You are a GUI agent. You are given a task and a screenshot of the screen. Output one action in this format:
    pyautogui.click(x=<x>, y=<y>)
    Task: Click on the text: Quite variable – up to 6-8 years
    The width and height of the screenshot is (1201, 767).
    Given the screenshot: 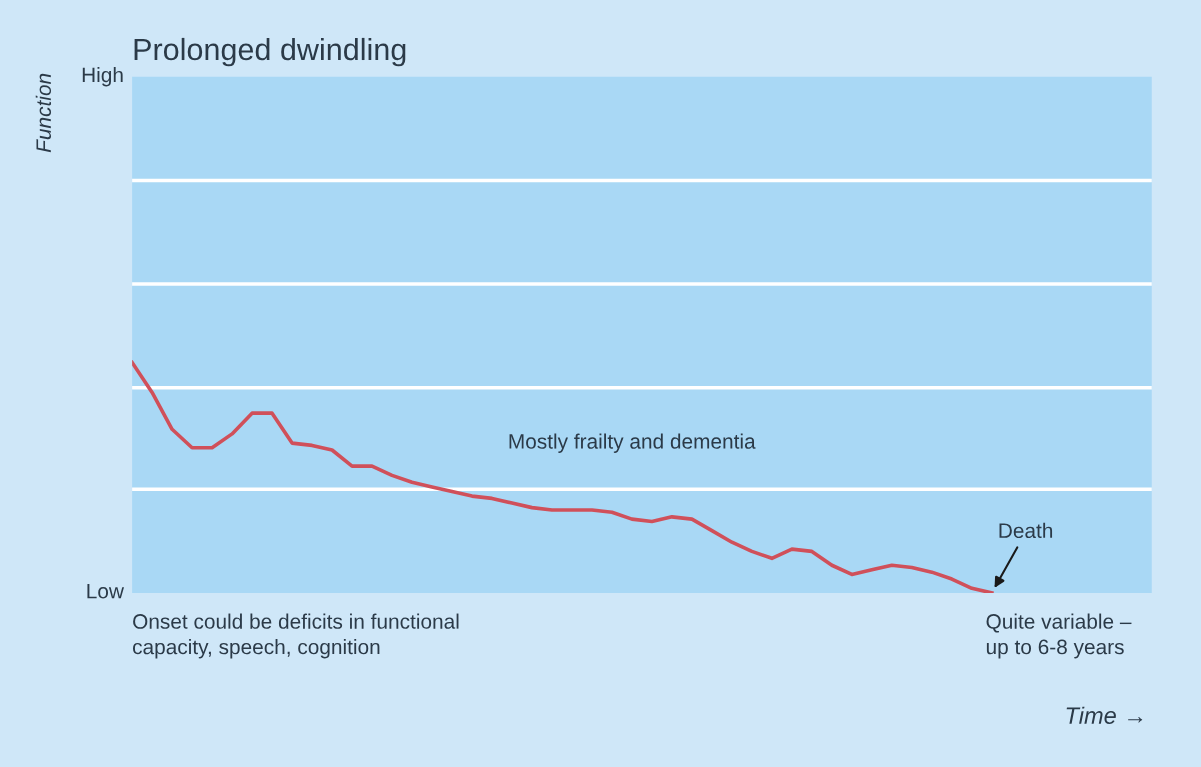 What is the action you would take?
    pyautogui.click(x=1059, y=636)
    